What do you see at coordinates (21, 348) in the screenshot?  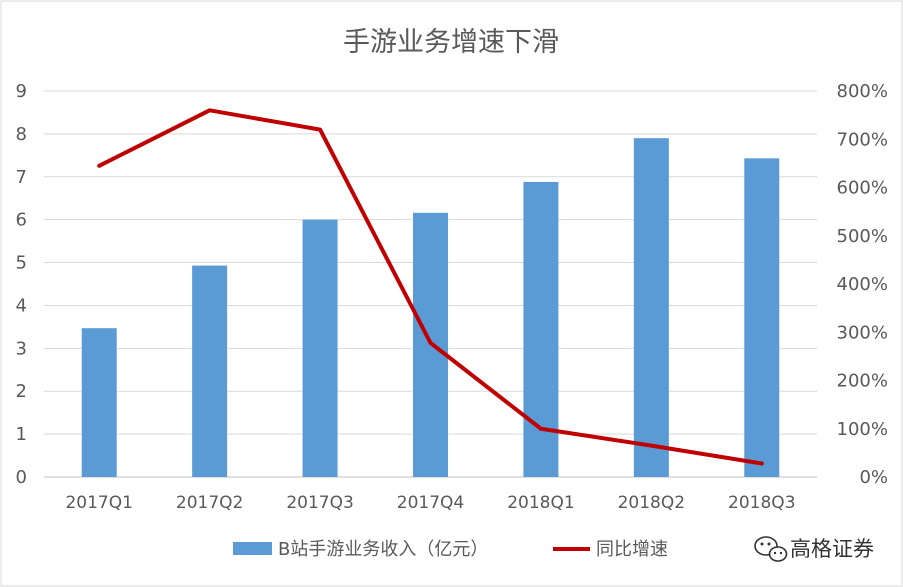 I see `left-axis-tick-label: 3` at bounding box center [21, 348].